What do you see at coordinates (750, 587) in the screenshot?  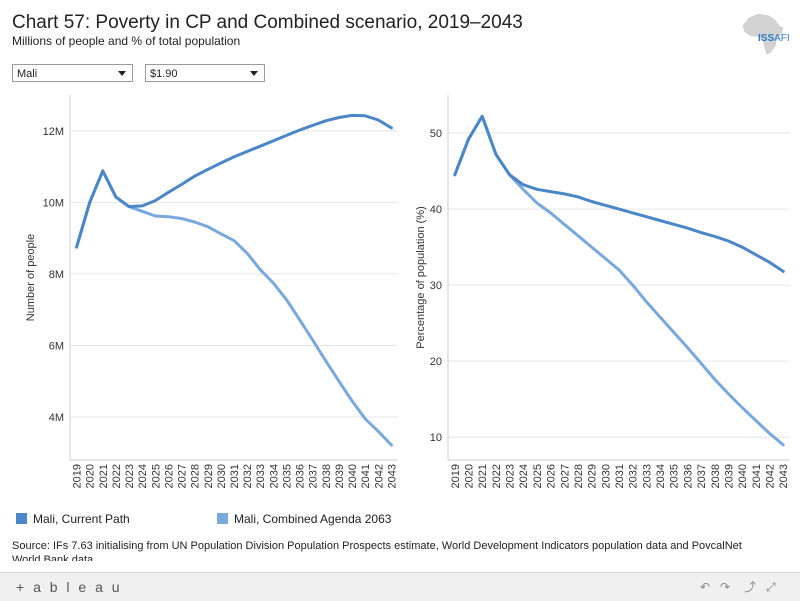 I see `share-icon: ⤴` at bounding box center [750, 587].